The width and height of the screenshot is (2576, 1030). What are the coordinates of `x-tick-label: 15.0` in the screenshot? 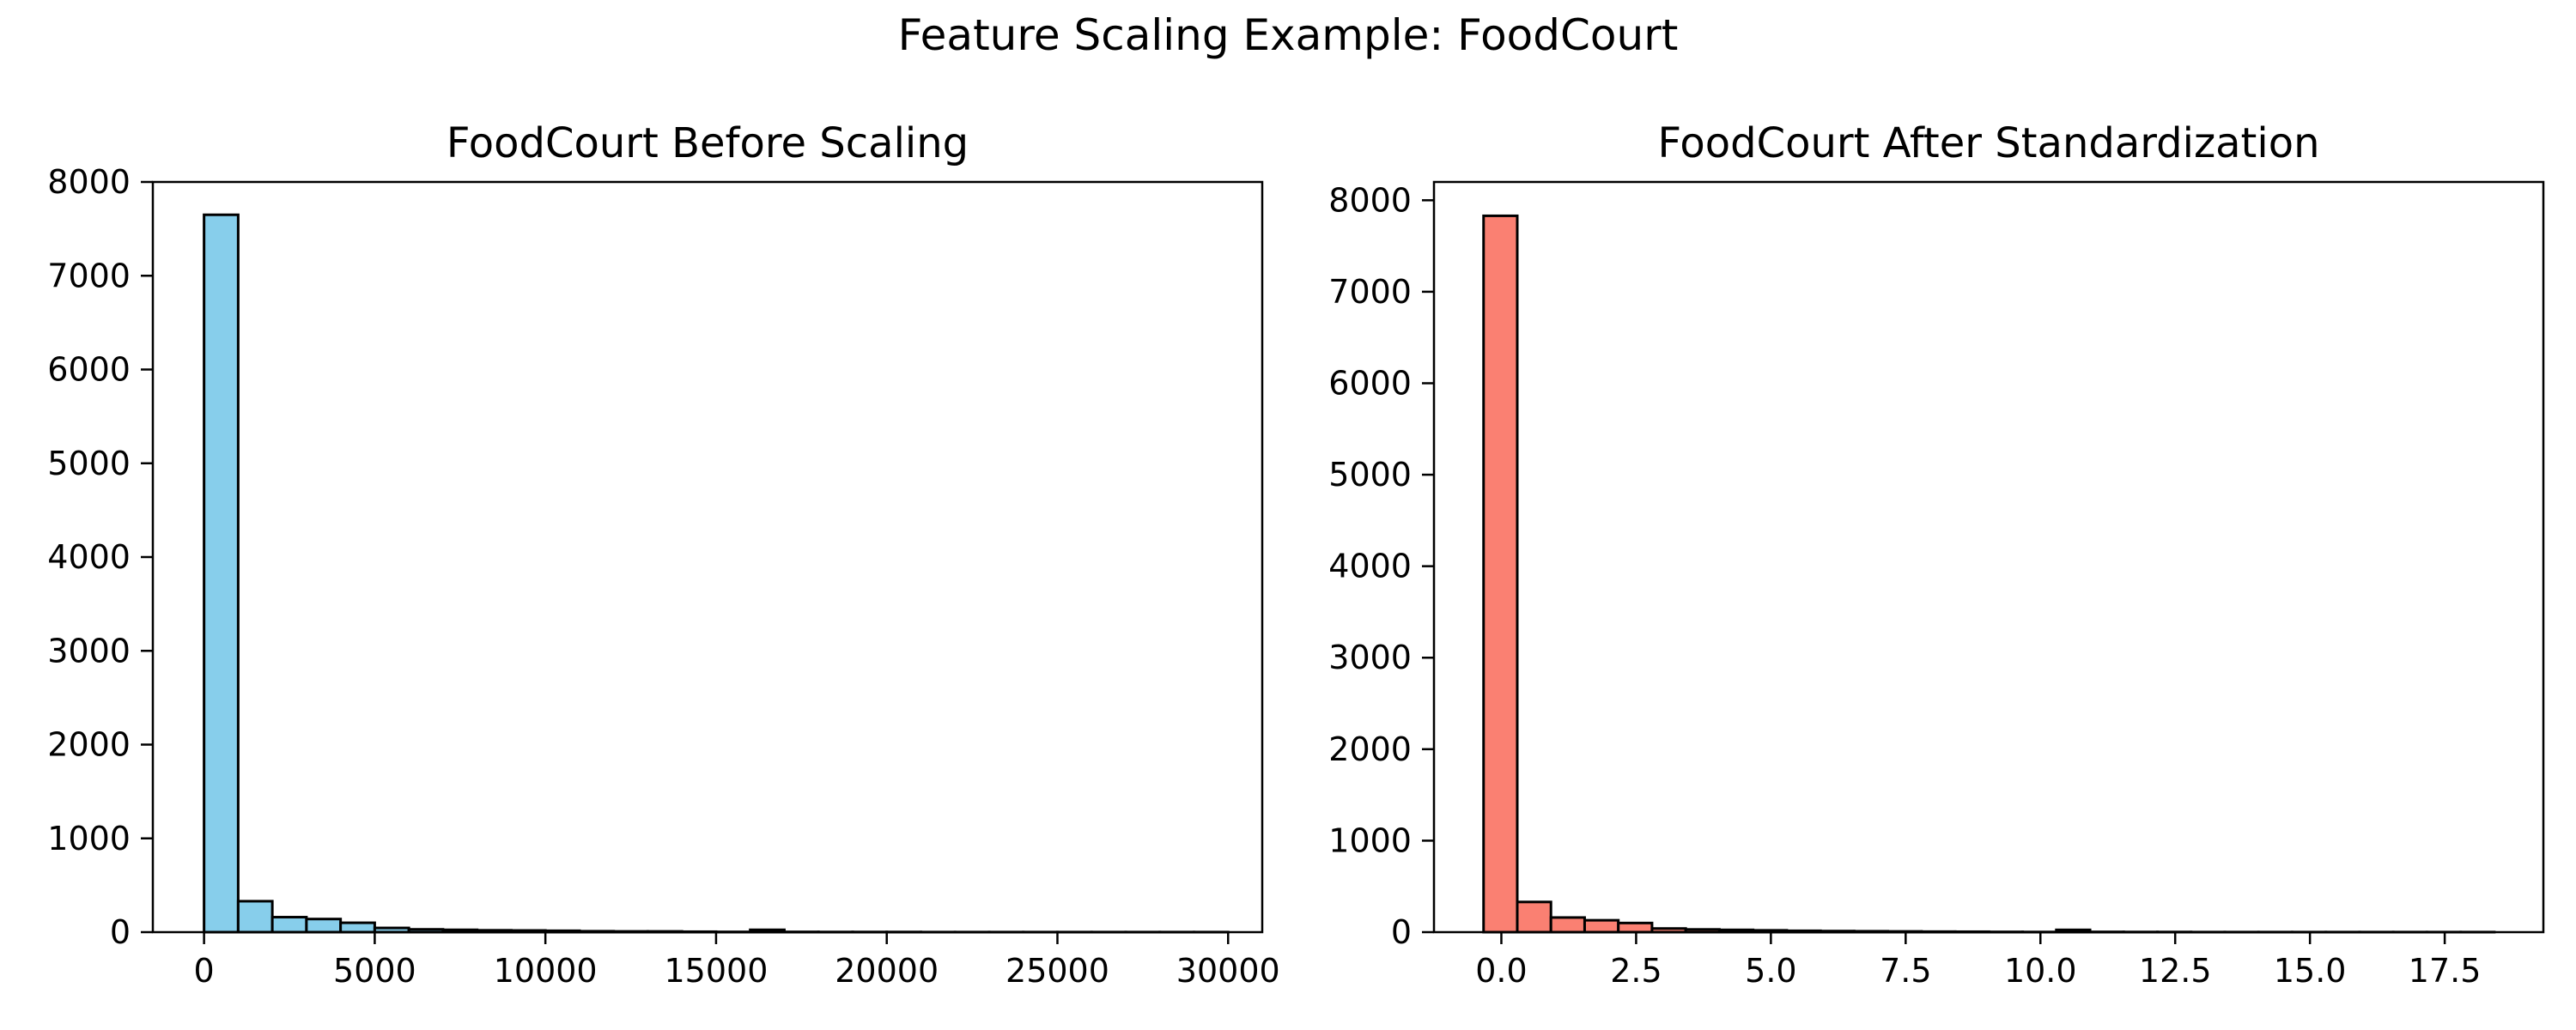 It's located at (2310, 971).